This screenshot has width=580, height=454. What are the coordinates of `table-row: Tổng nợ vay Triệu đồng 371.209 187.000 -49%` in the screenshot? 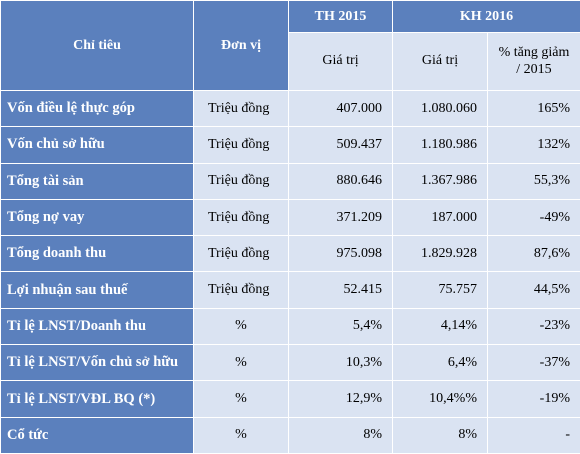 It's located at (290, 217).